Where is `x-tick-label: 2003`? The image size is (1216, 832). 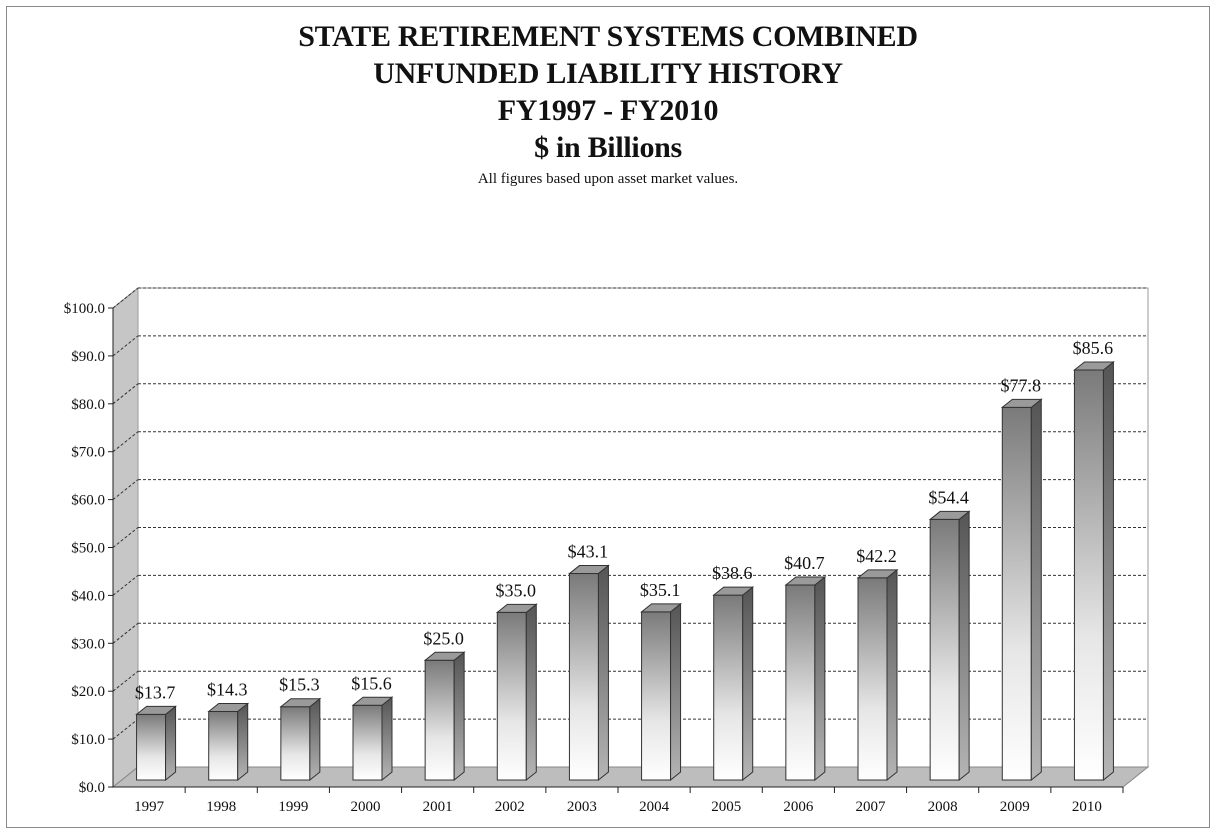
x-tick-label: 2003 is located at coordinates (582, 807).